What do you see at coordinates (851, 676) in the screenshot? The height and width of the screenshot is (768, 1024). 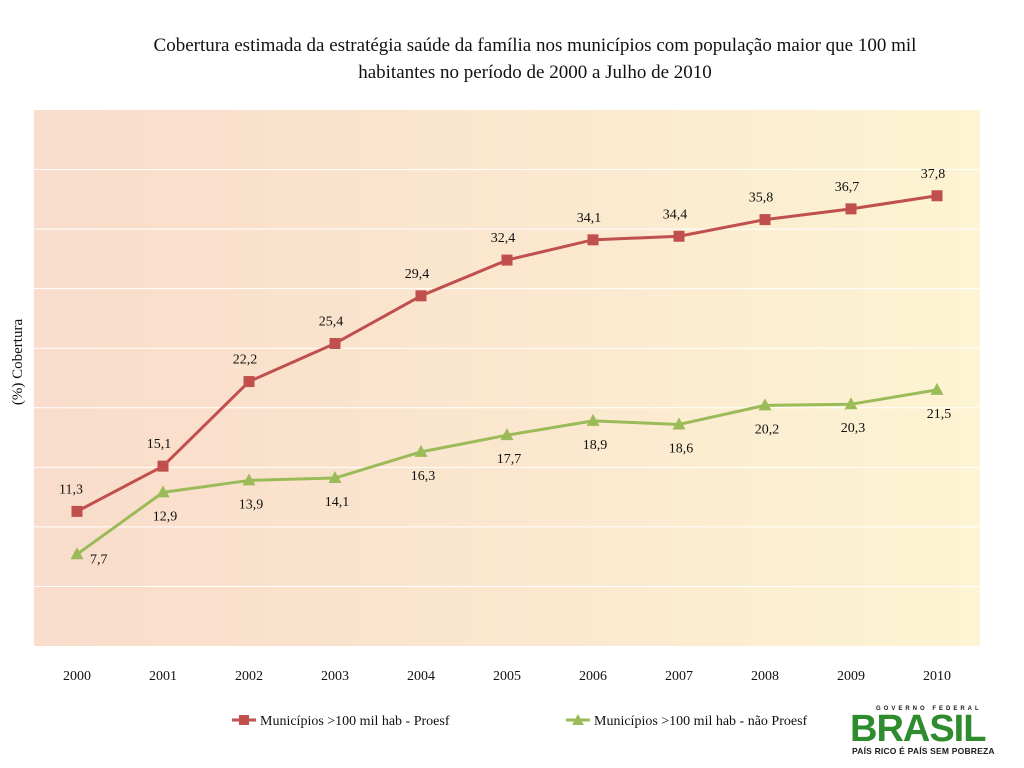 I see `x-tick-label: 2009` at bounding box center [851, 676].